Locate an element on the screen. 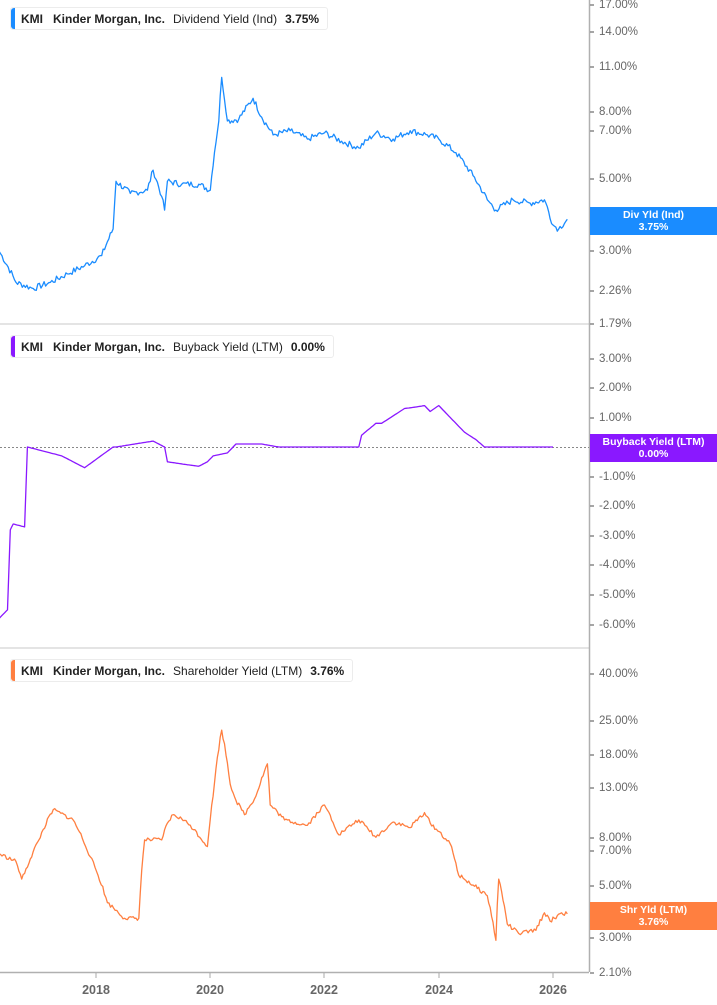  badge-value: 3.75% is located at coordinates (653, 227).